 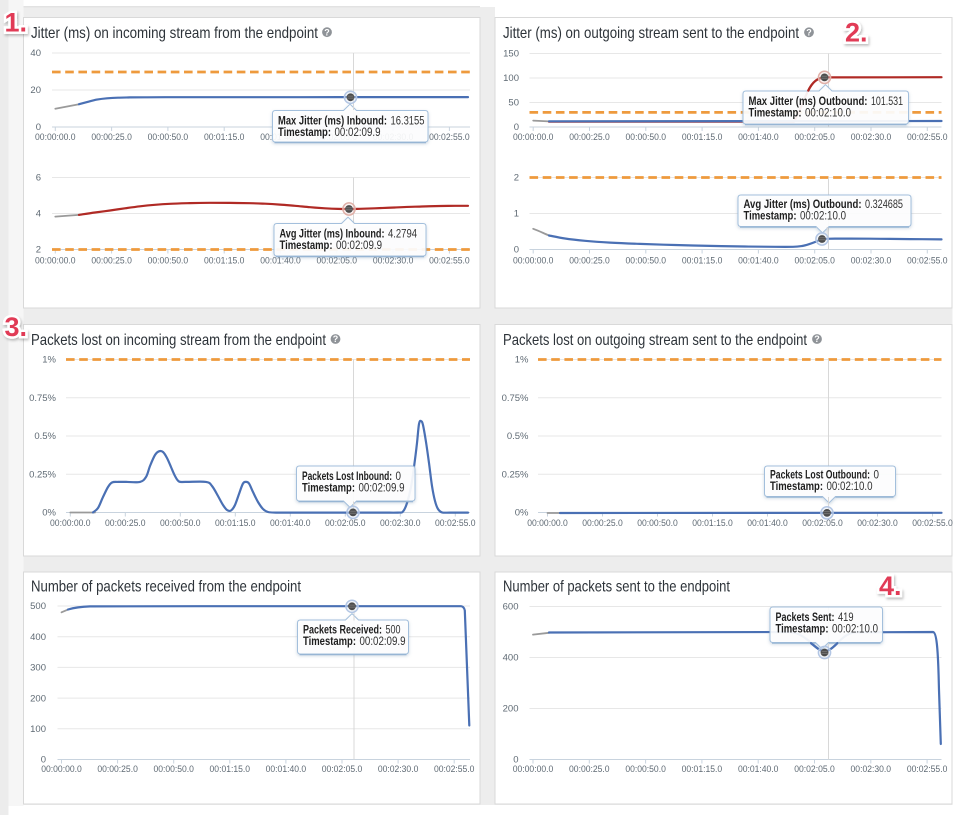 What do you see at coordinates (511, 658) in the screenshot?
I see `svg-text: 400` at bounding box center [511, 658].